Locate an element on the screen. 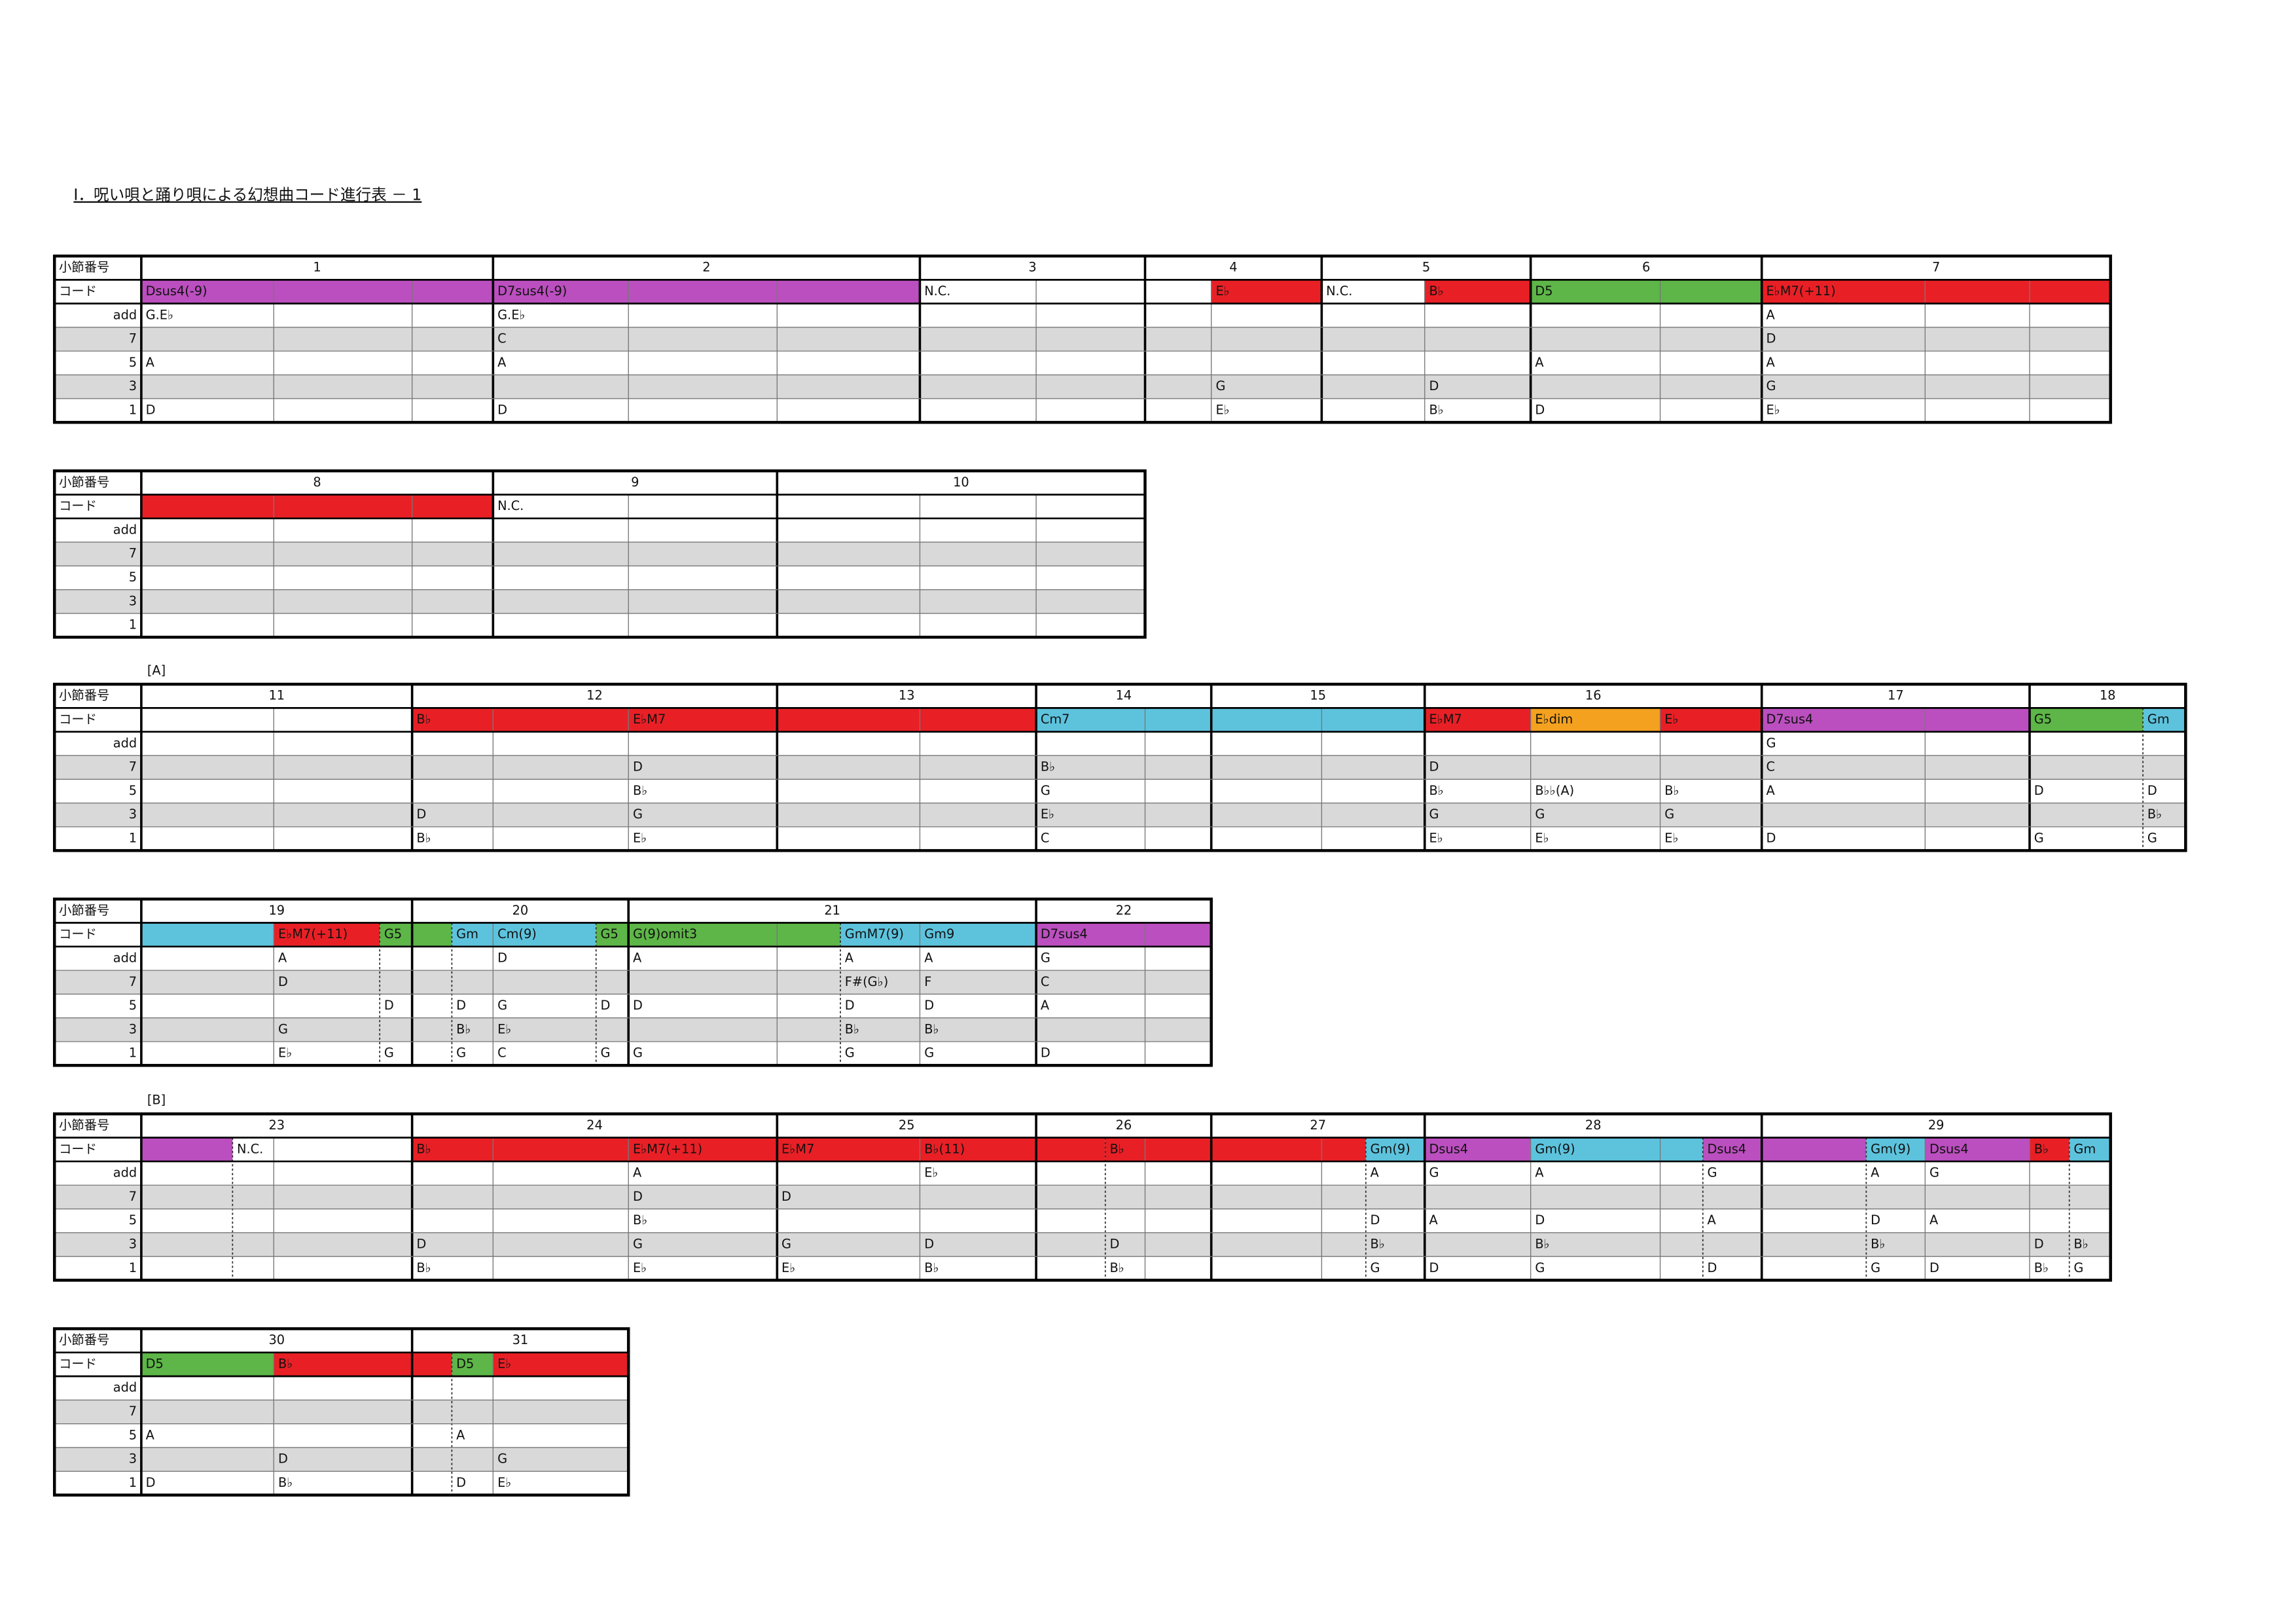 The width and height of the screenshot is (2296, 1623). measure-number: 5 is located at coordinates (1426, 267).